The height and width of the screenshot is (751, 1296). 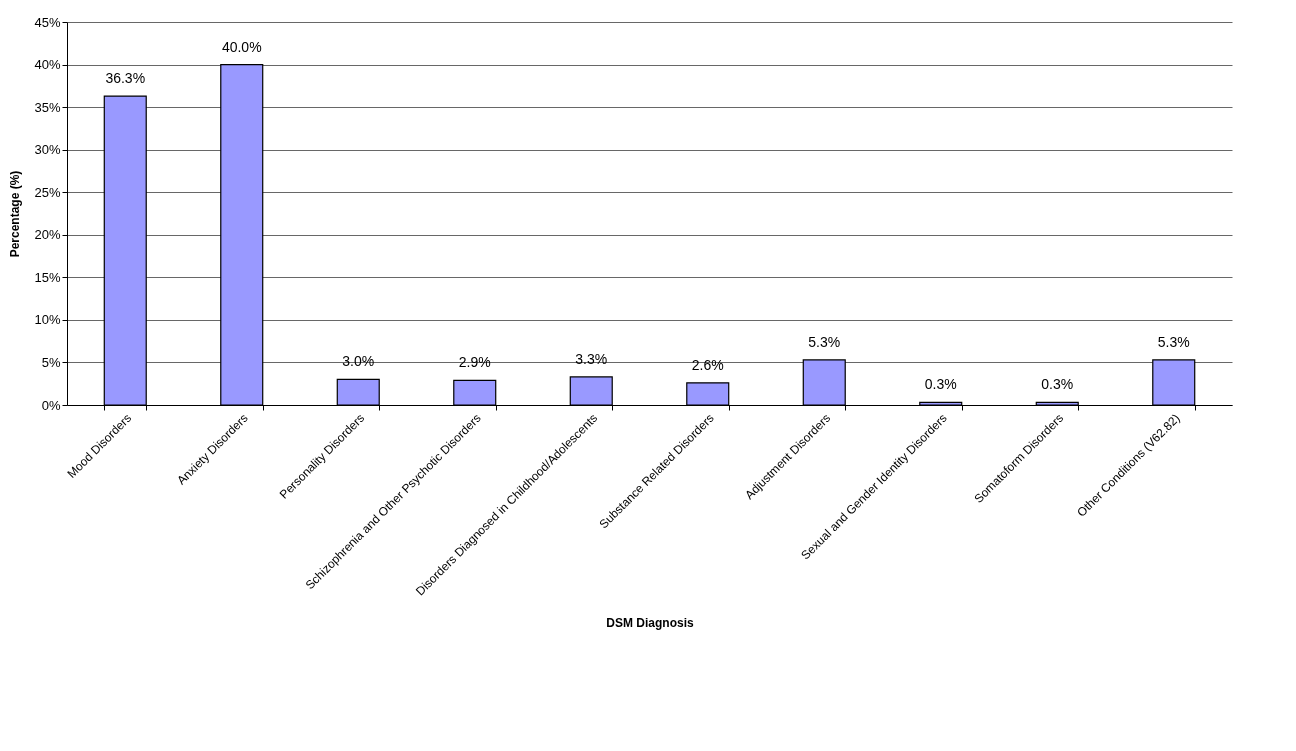 I want to click on x-axis-title: DSM Diagnosis, so click(x=650, y=622).